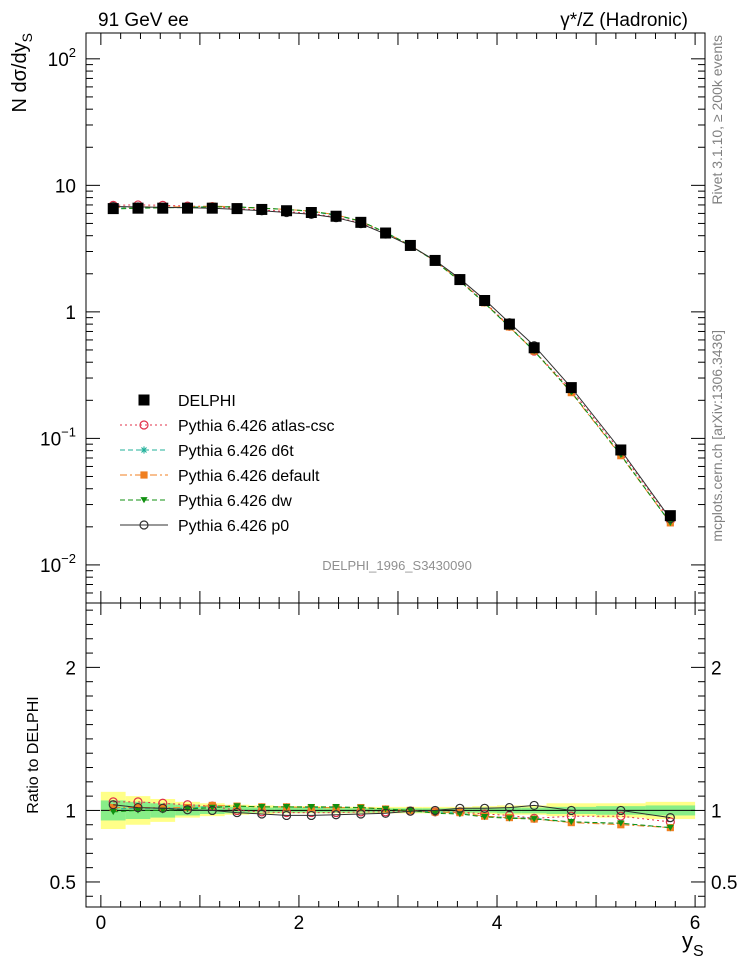  What do you see at coordinates (235, 501) in the screenshot?
I see `legend-label-dw: Pythia 6.426 dw` at bounding box center [235, 501].